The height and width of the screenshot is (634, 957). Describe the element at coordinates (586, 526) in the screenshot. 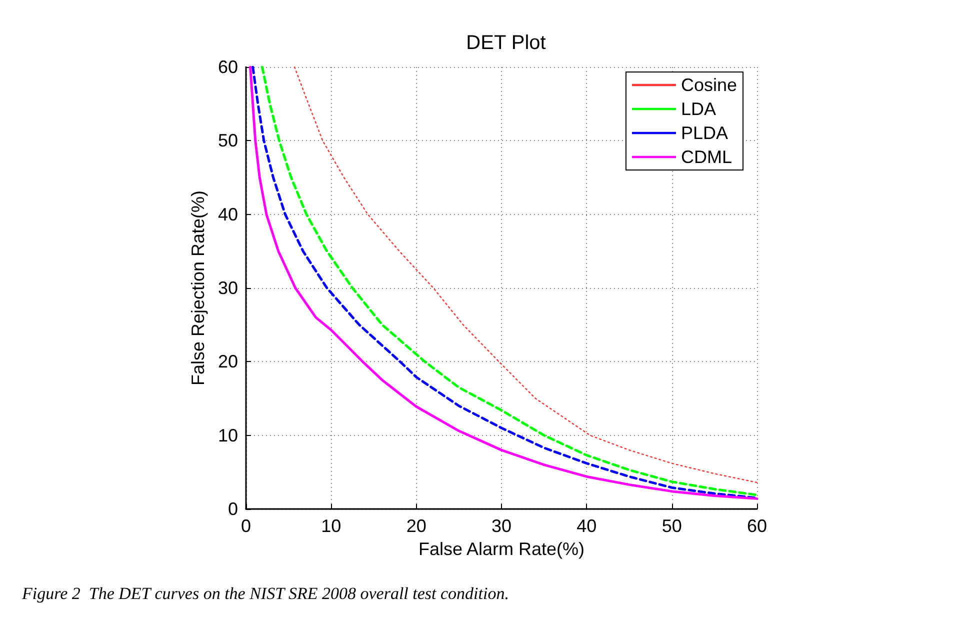

I see `x-tick-label: 40` at that location.